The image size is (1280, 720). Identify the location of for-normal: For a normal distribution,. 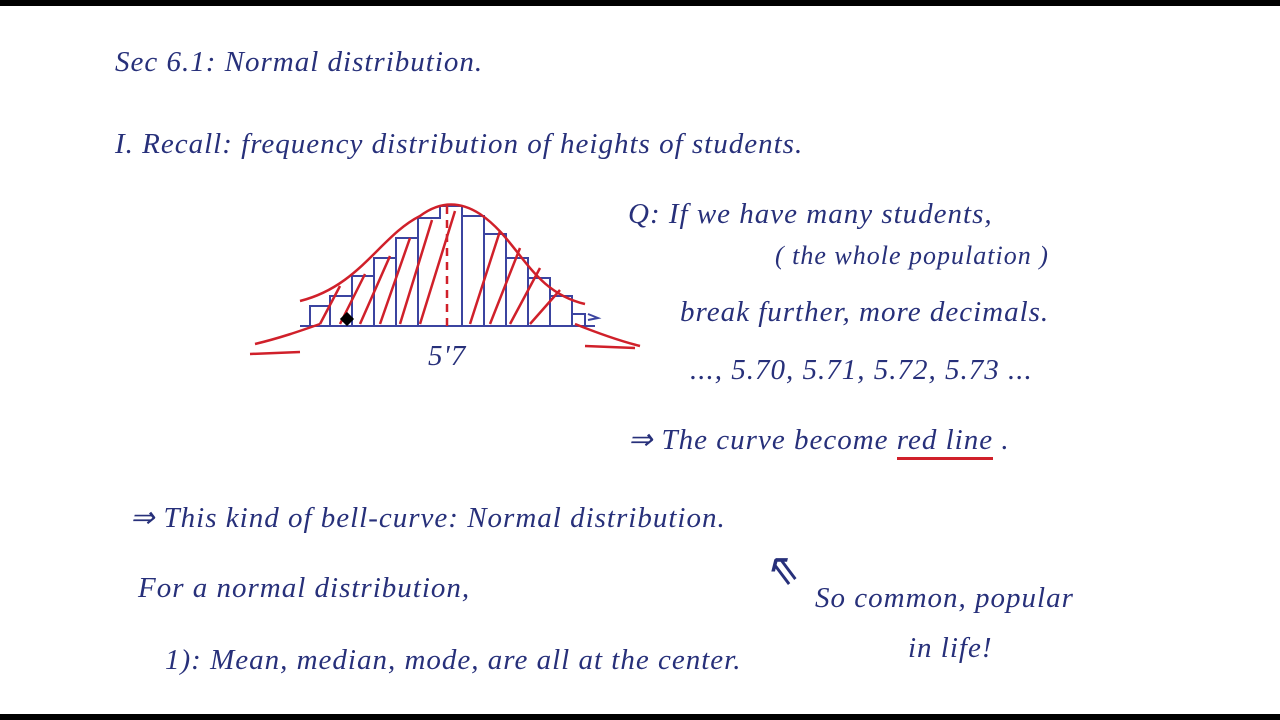
(304, 588).